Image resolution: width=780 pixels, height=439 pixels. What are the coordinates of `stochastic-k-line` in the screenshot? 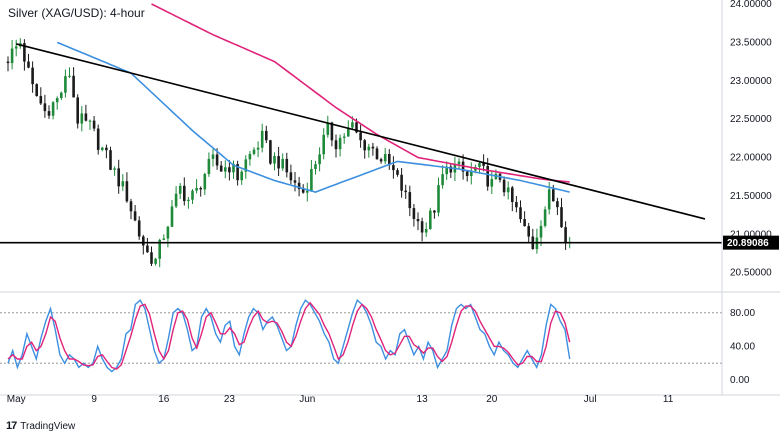 It's located at (289, 335).